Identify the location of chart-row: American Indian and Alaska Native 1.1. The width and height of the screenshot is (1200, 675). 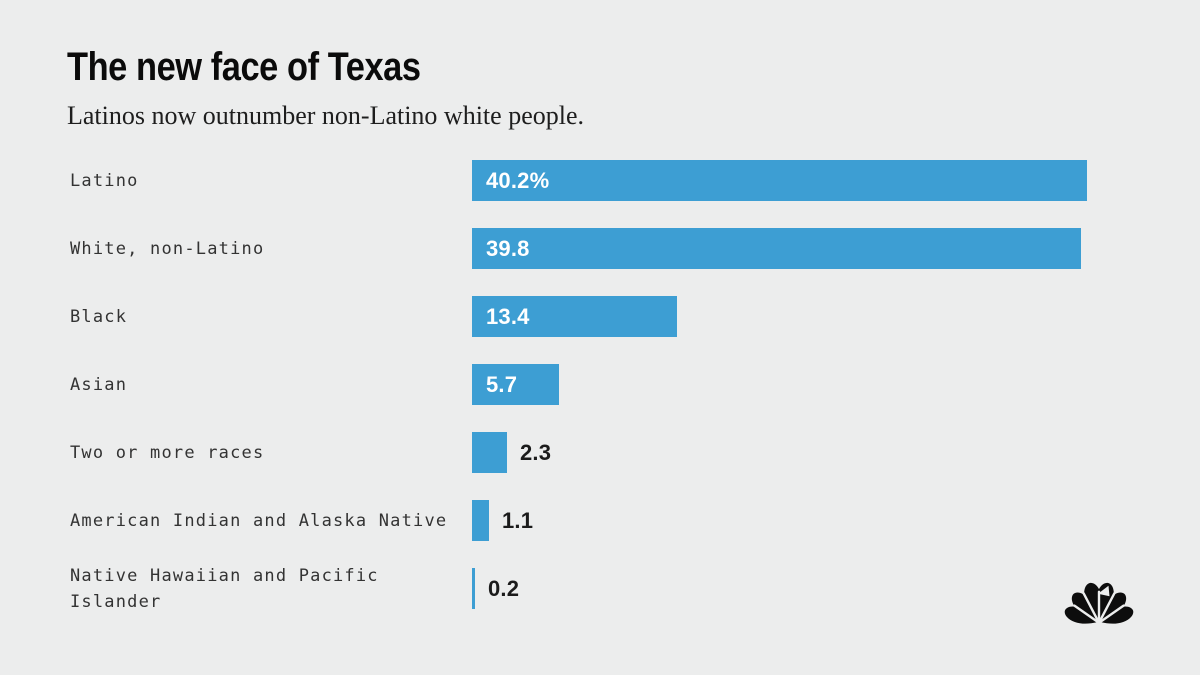
(600, 521).